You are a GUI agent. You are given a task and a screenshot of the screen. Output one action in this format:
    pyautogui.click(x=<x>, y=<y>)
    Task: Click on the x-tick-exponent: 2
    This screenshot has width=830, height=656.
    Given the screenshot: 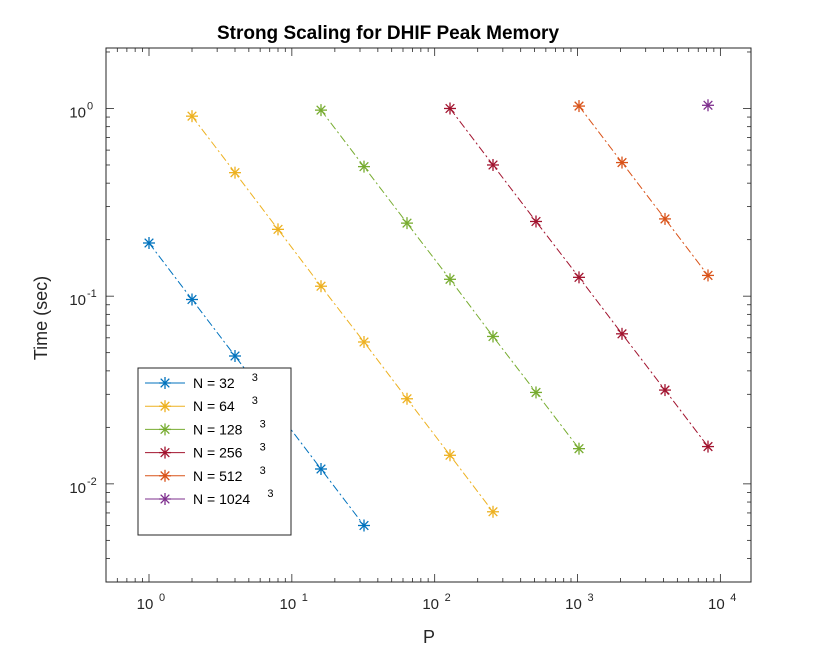 What is the action you would take?
    pyautogui.click(x=448, y=598)
    